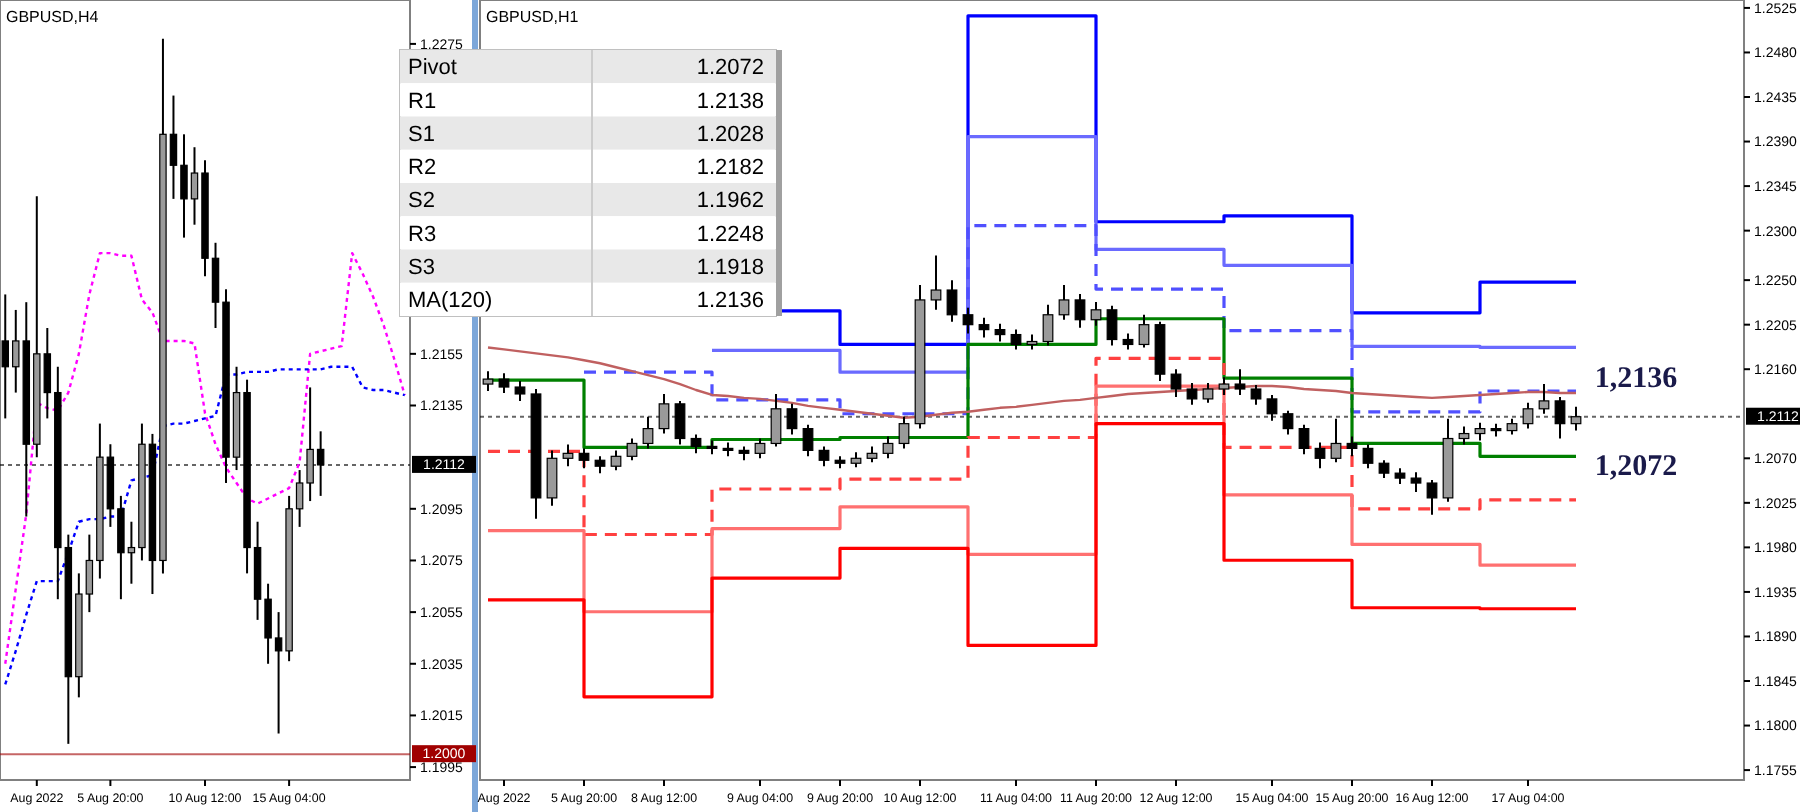  I want to click on data-label: 1.2072, so click(730, 68).